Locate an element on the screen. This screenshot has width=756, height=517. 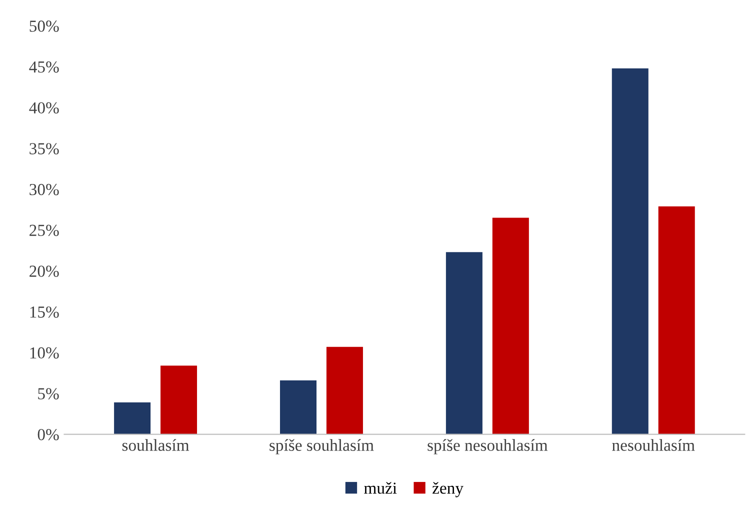
y-tick-label: 35% is located at coordinates (44, 148).